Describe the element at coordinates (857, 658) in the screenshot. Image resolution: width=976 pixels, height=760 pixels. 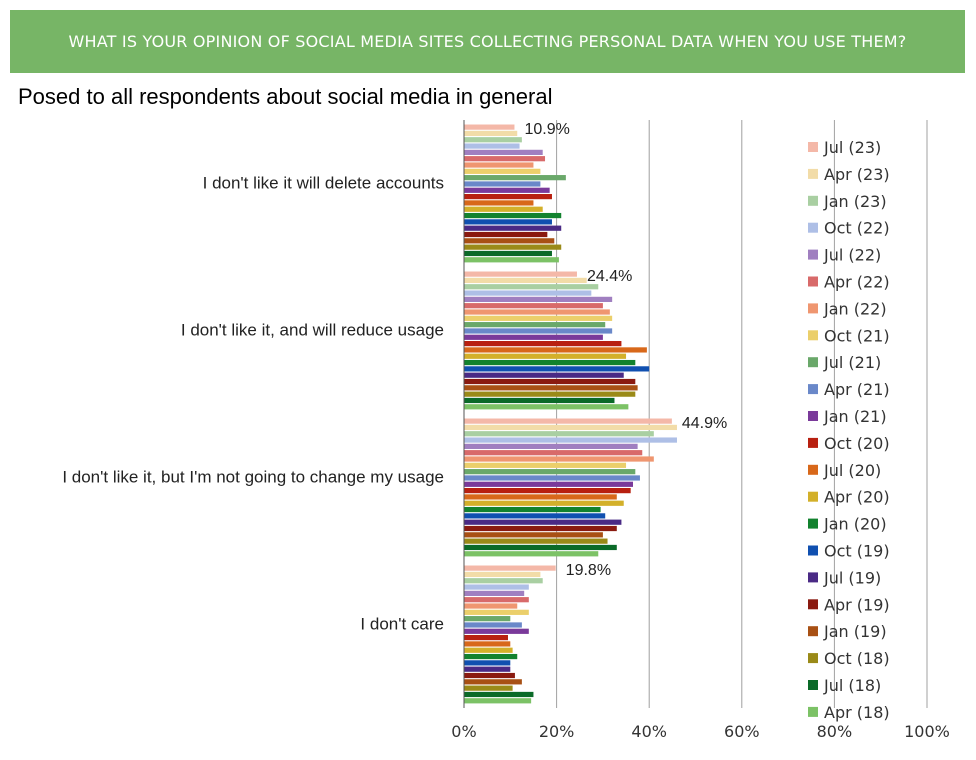
I see `legend-label: Oct (18)` at that location.